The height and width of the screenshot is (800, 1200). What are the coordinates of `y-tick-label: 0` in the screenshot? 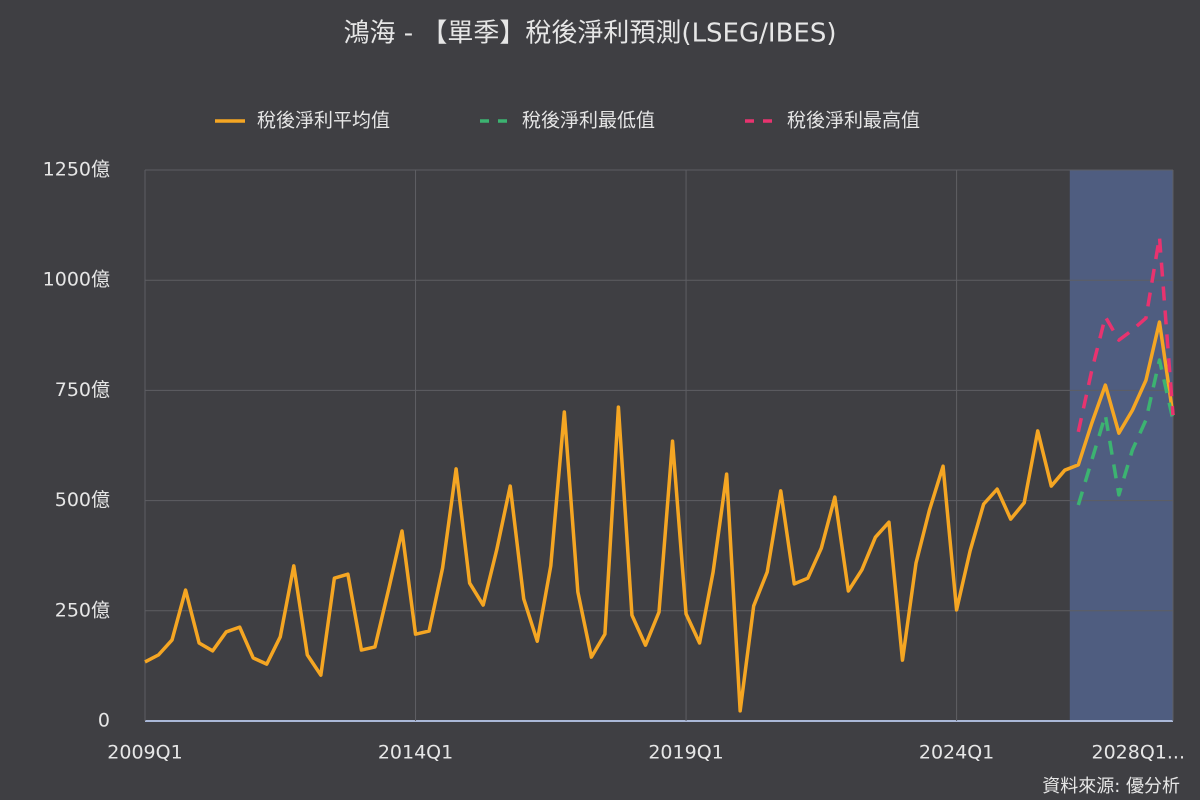 It's located at (104, 721).